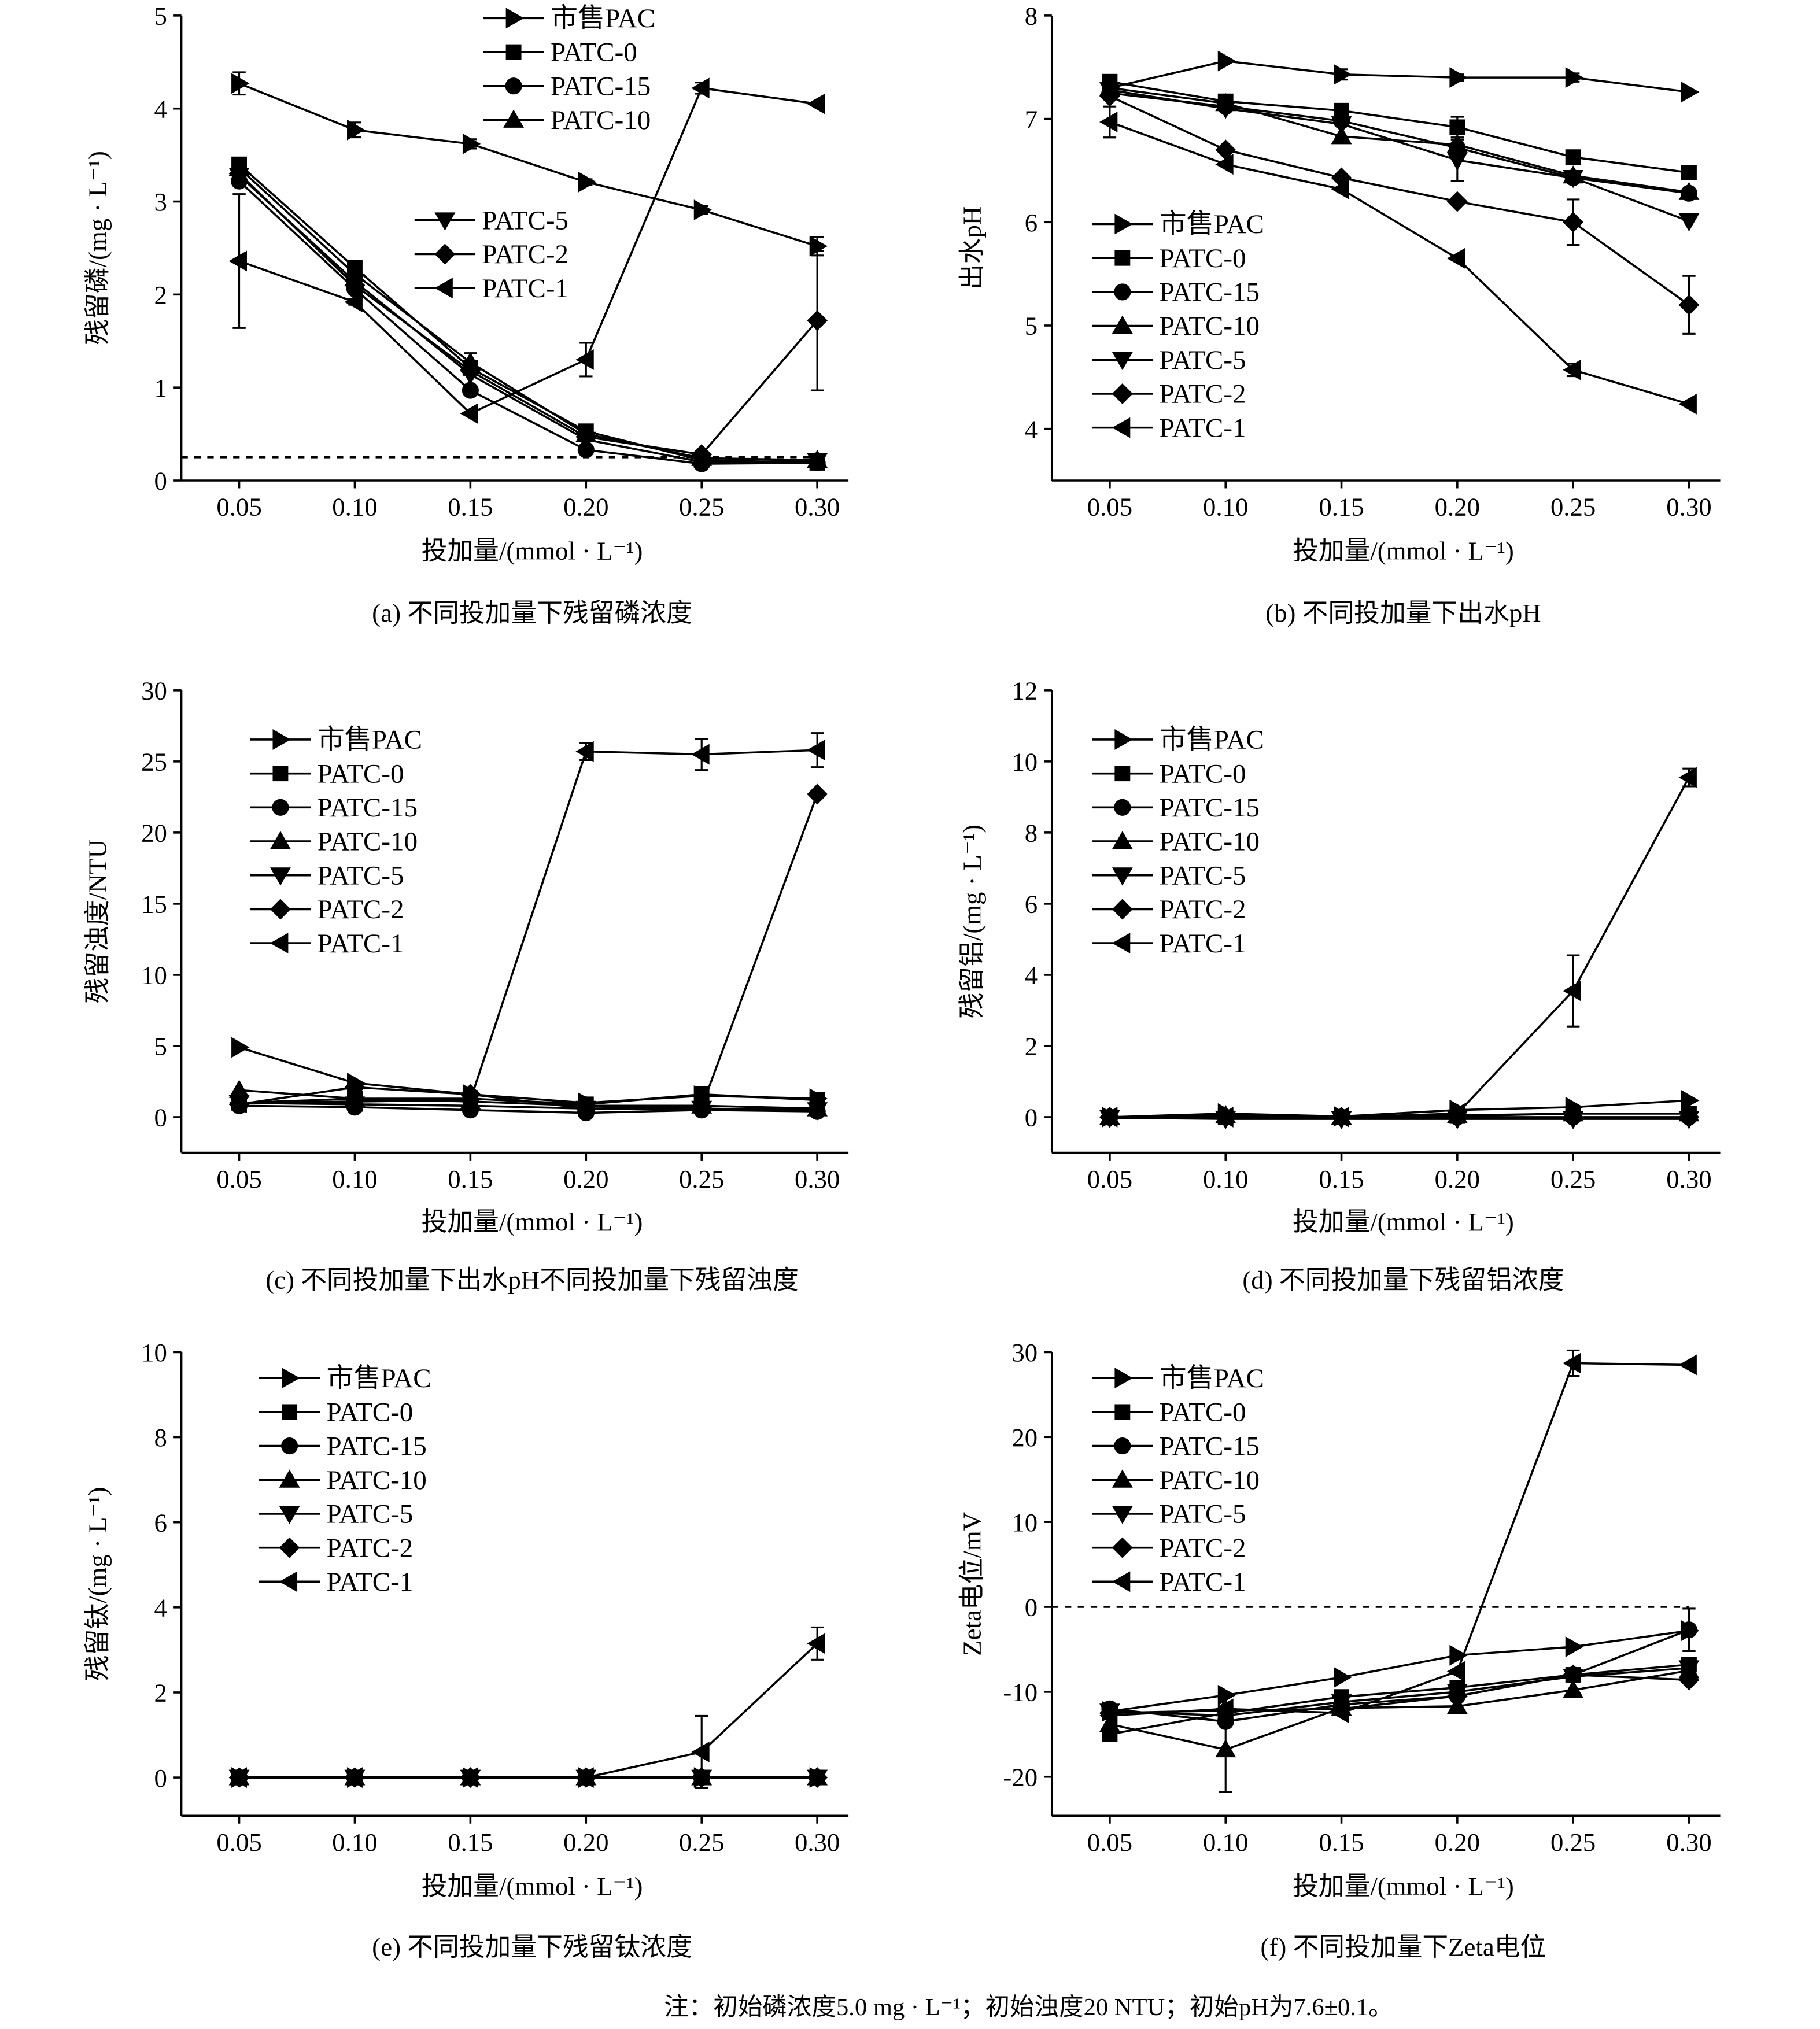  Describe the element at coordinates (585, 506) in the screenshot. I see `x-tick-label: 0.20` at that location.